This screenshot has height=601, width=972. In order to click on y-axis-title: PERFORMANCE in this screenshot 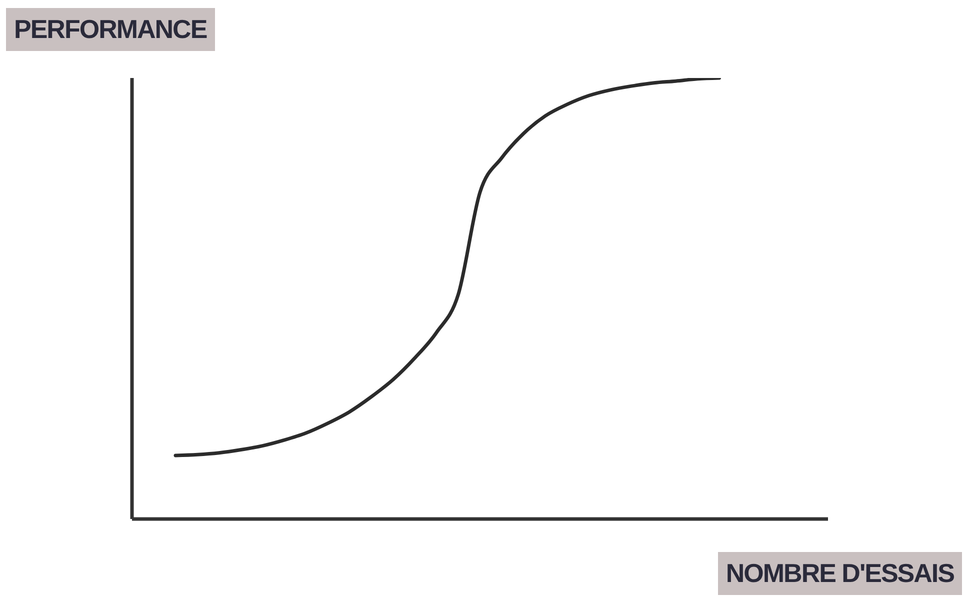, I will do `click(110, 29)`.